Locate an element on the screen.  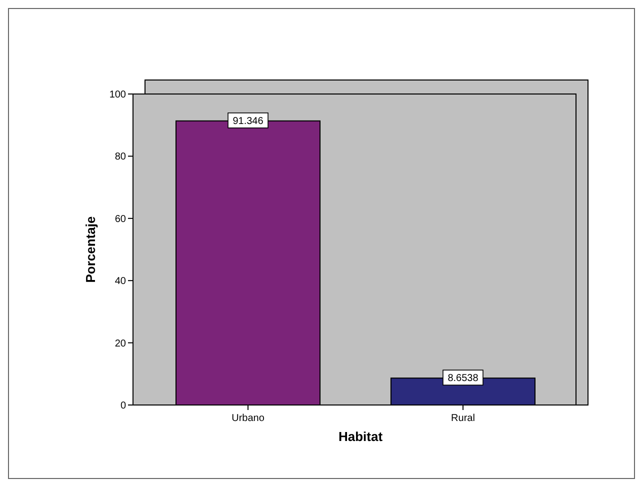
y-axis-title: Porcentaje is located at coordinates (90, 249).